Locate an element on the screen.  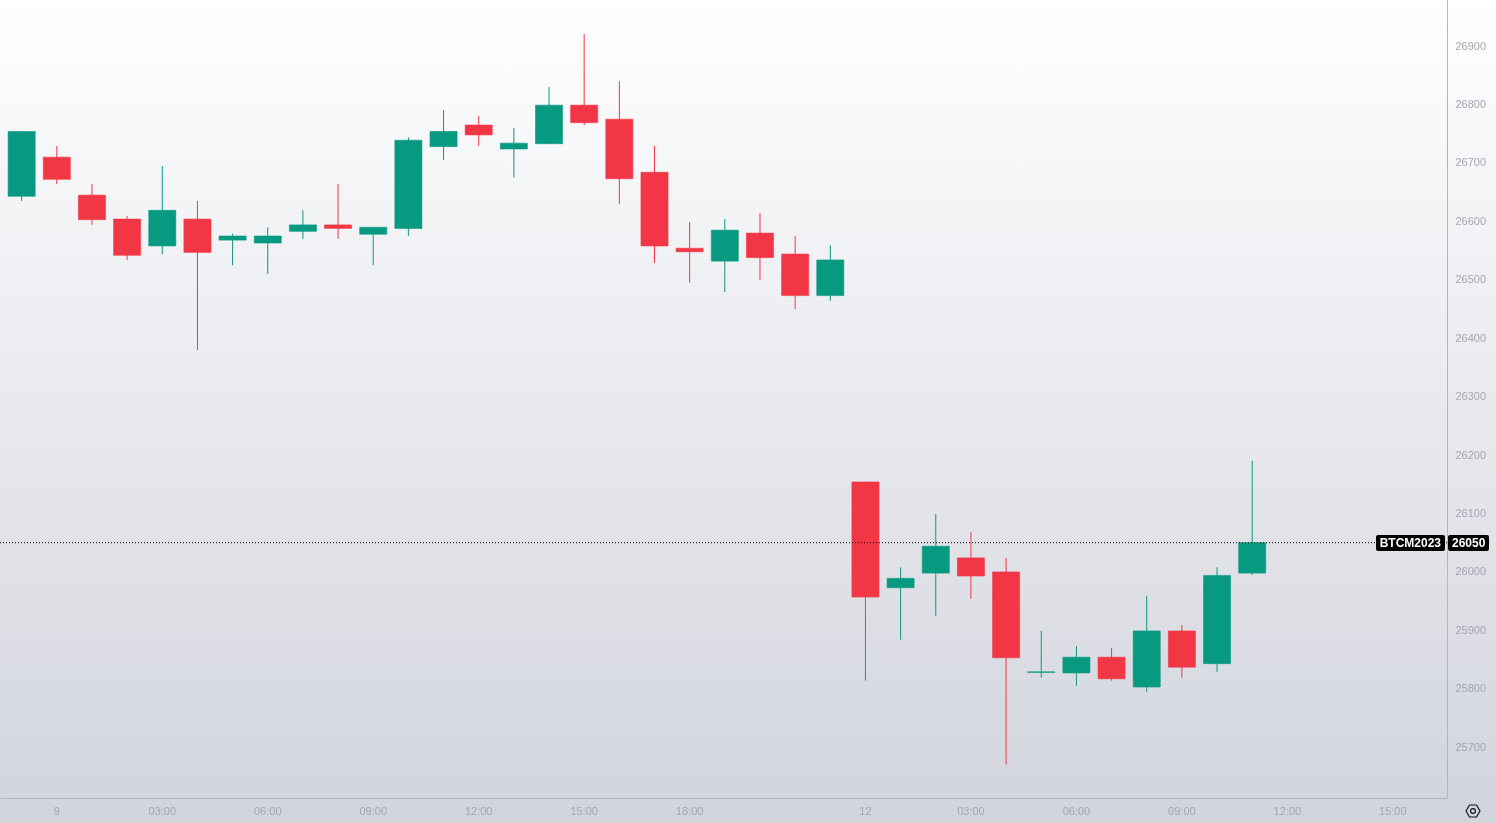
y-tick-label: 26800 is located at coordinates (1471, 104).